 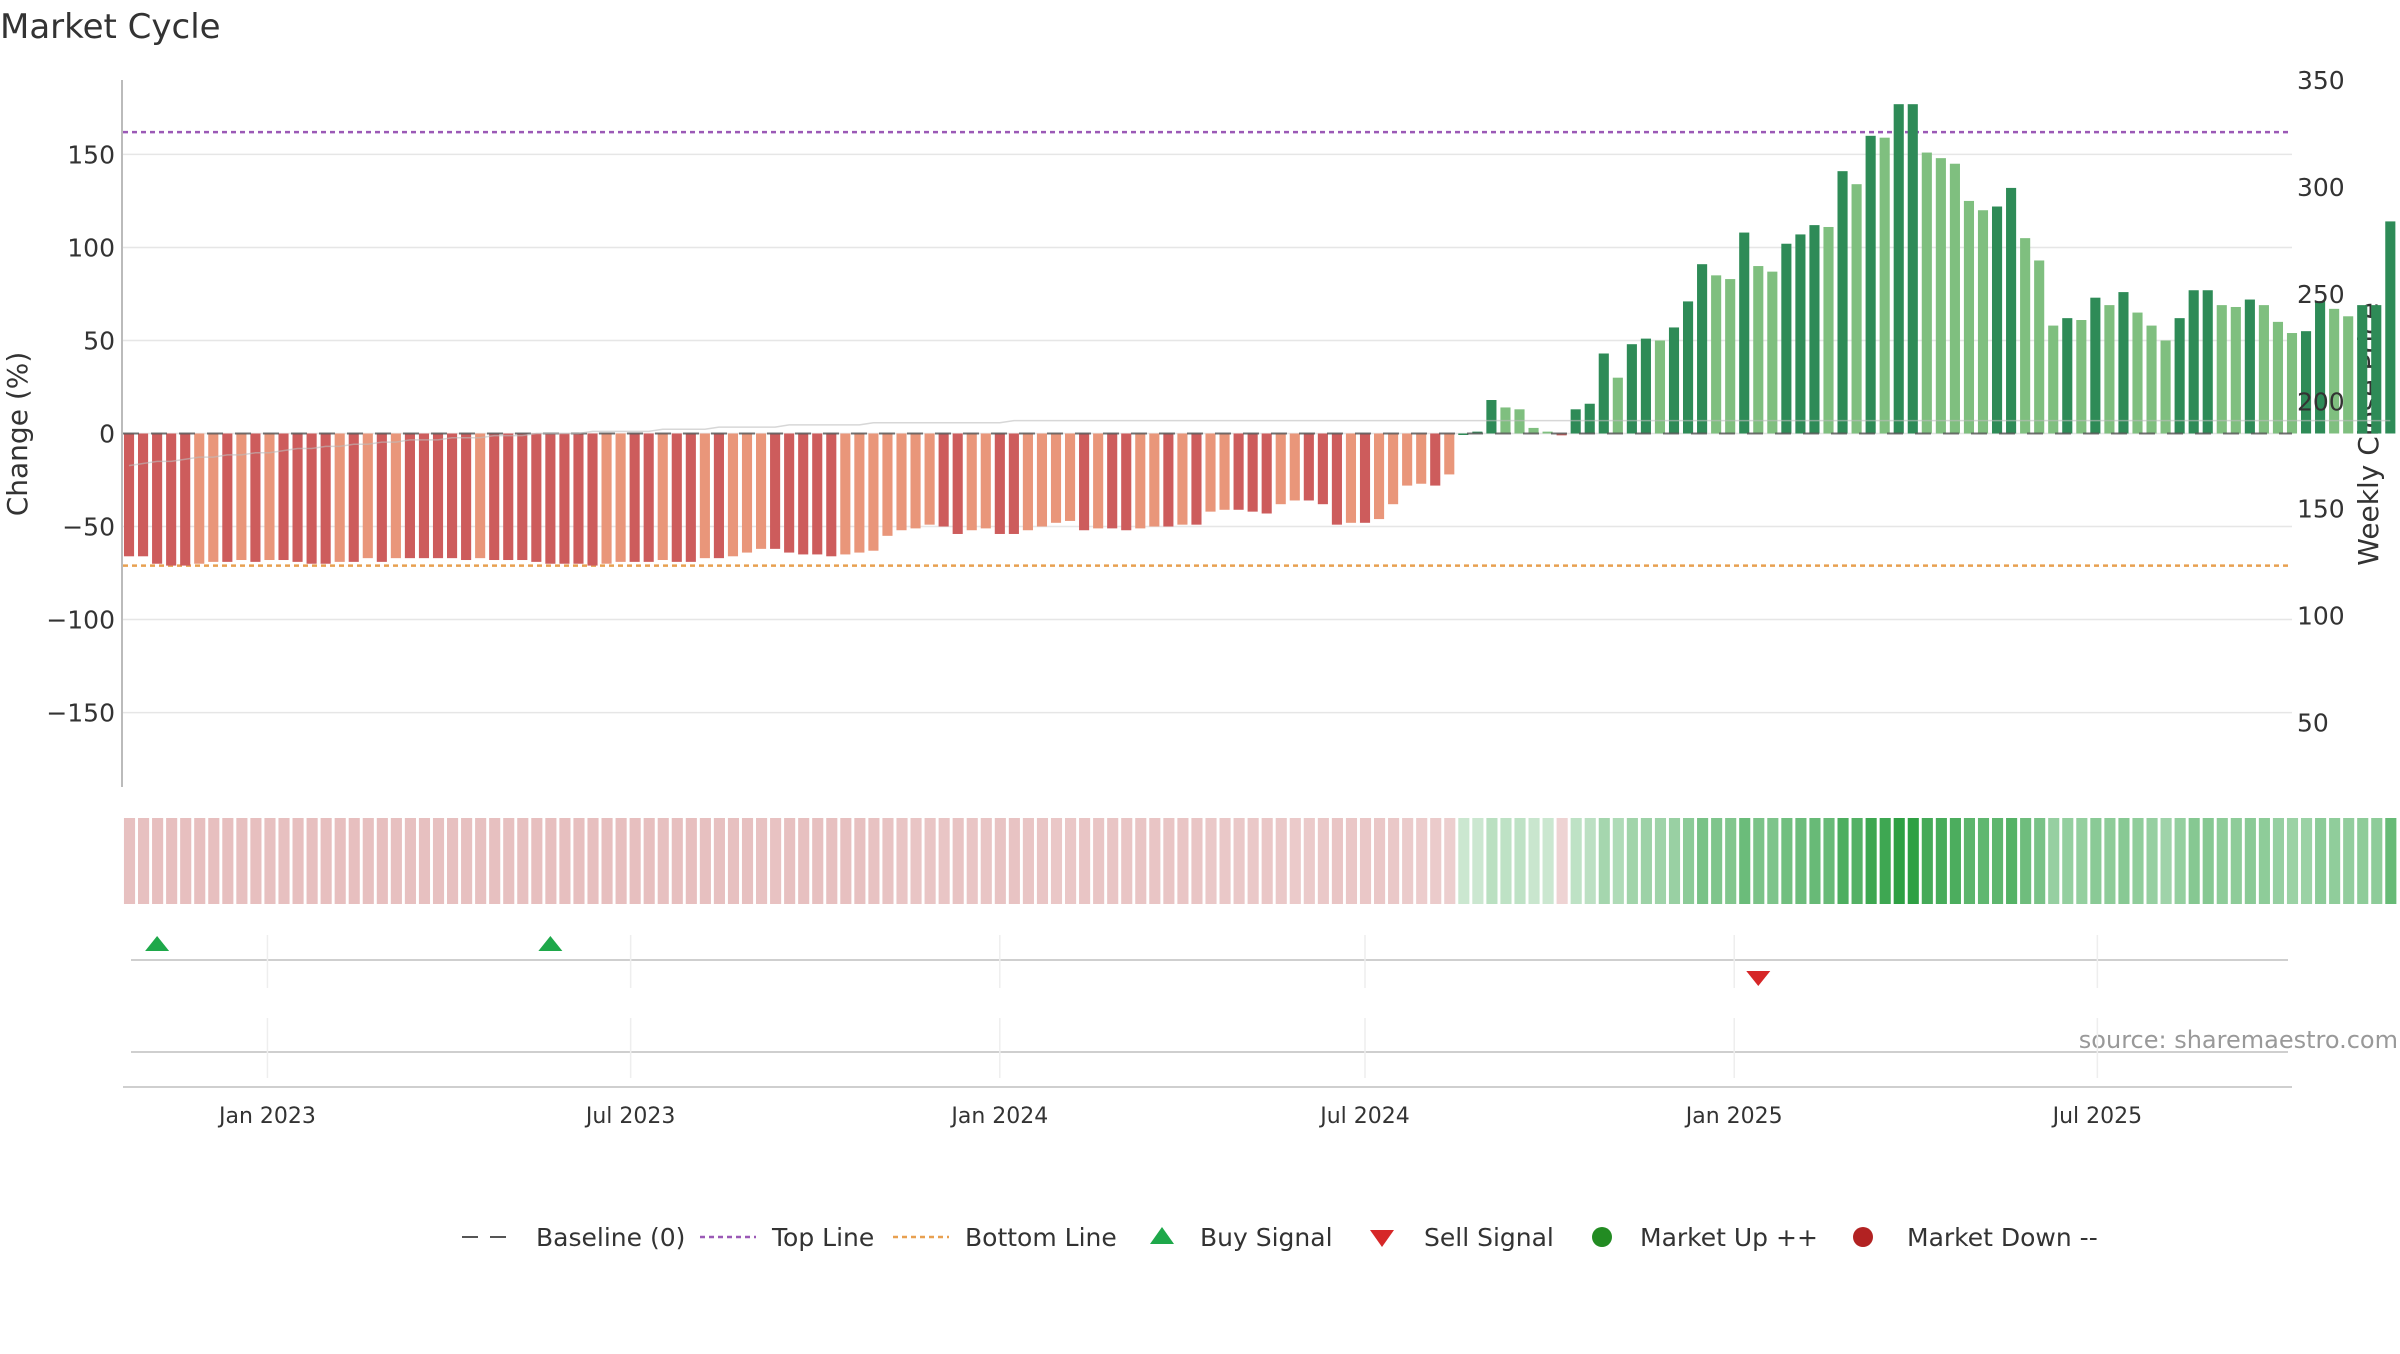 What do you see at coordinates (80, 713) in the screenshot?
I see `y-tick-label-left: −150` at bounding box center [80, 713].